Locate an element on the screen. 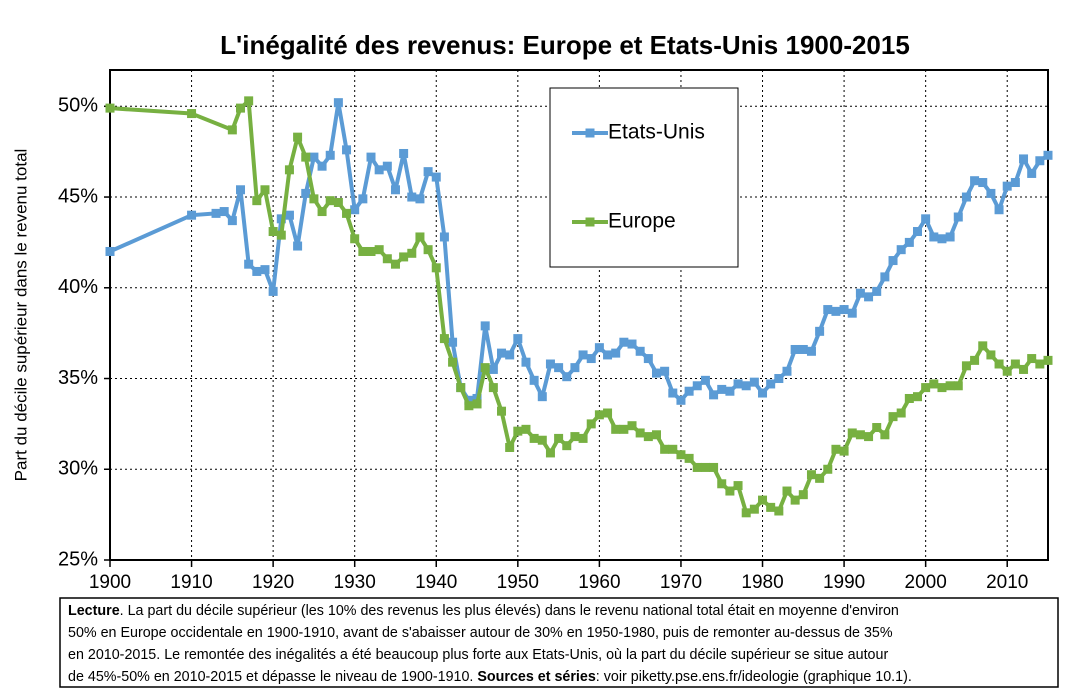 The width and height of the screenshot is (1072, 690). y-tick-label: 40% is located at coordinates (78, 287).